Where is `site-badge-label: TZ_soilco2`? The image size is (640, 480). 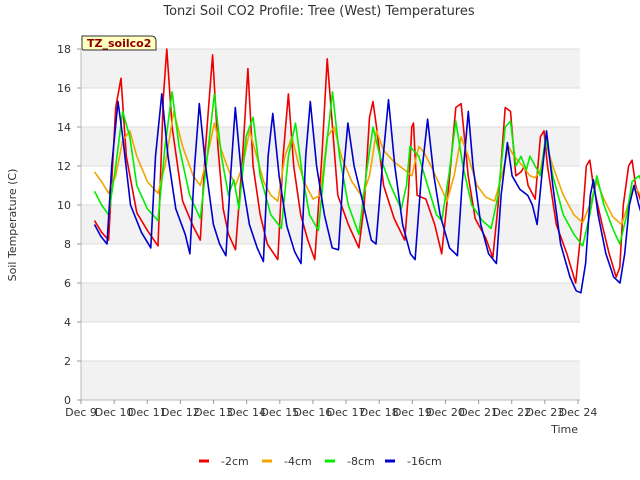
site-badge-label: TZ_soilco2 is located at coordinates (119, 43).